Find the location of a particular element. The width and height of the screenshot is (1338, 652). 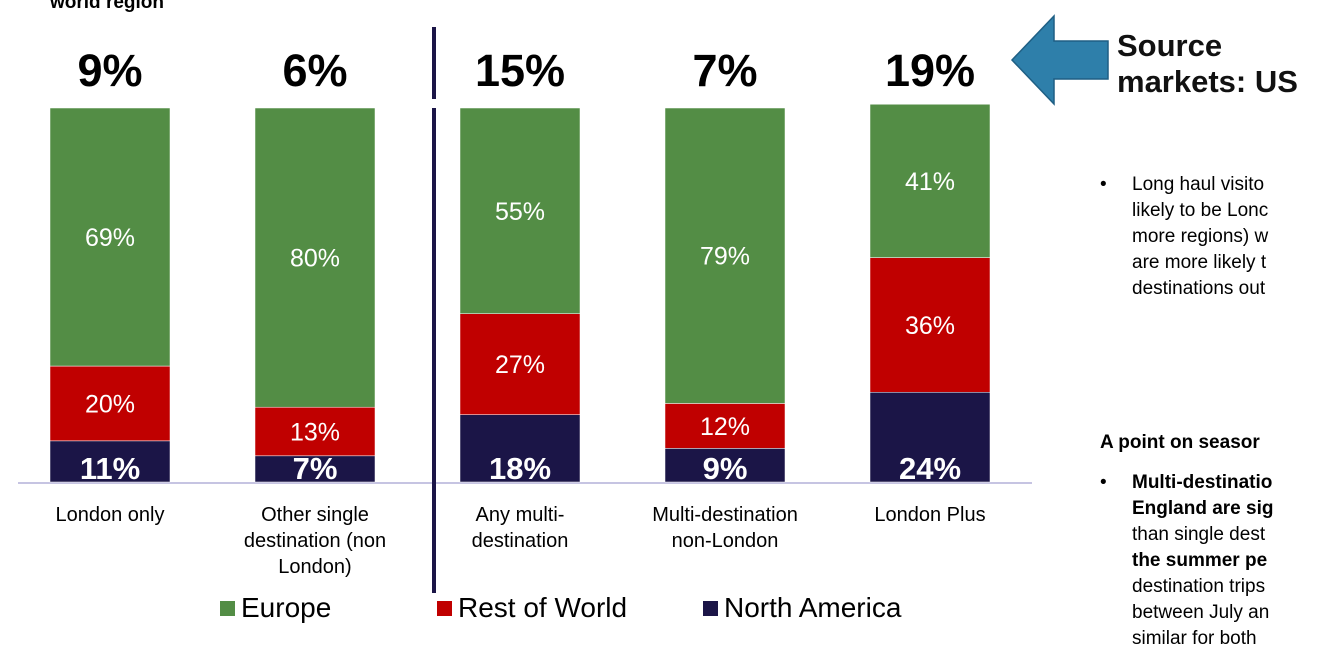

data-label: 20% is located at coordinates (110, 404).